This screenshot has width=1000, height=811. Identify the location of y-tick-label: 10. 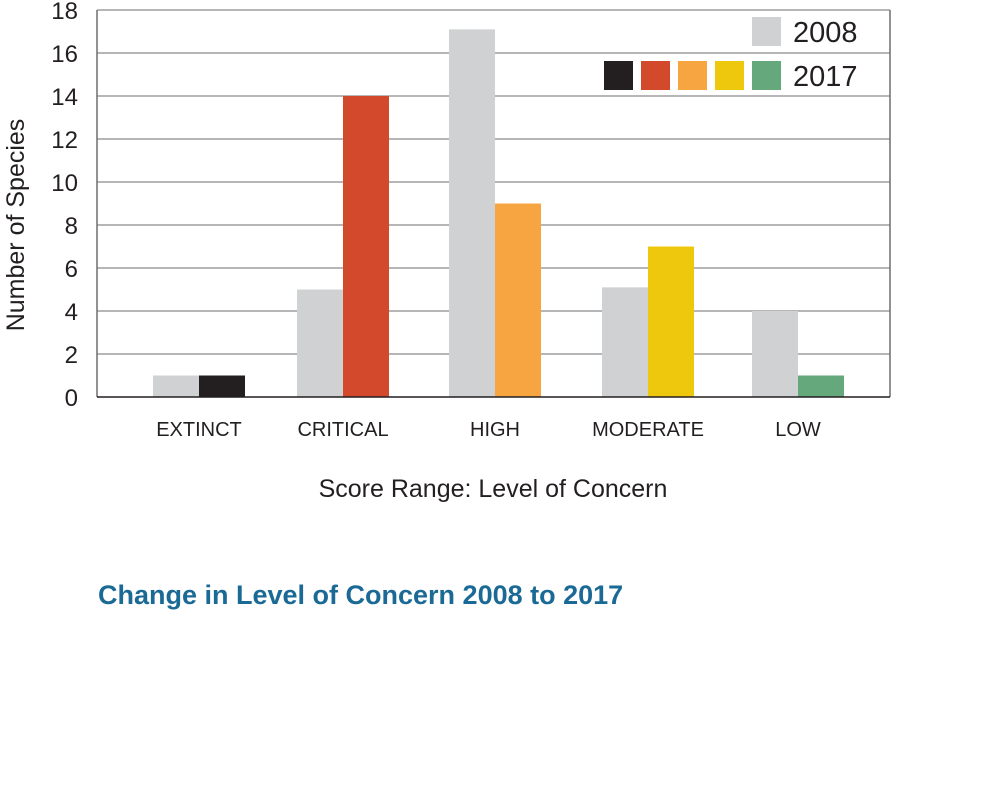
(64, 183).